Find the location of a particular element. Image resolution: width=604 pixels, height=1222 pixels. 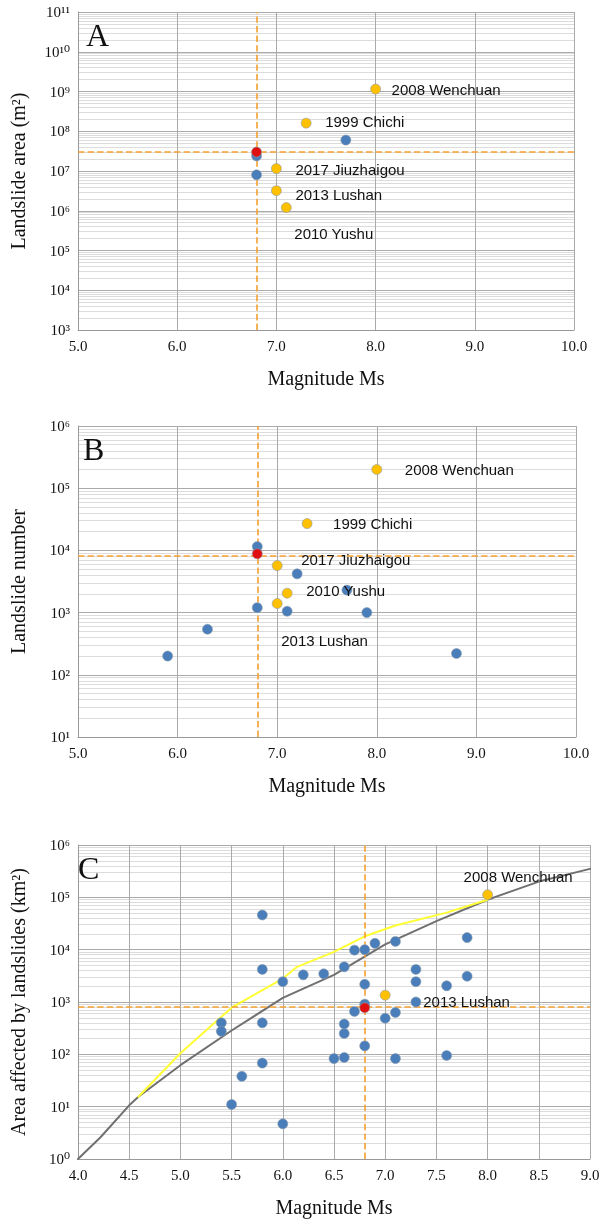

annotation: 2017 Jiuzhaigou is located at coordinates (350, 170).